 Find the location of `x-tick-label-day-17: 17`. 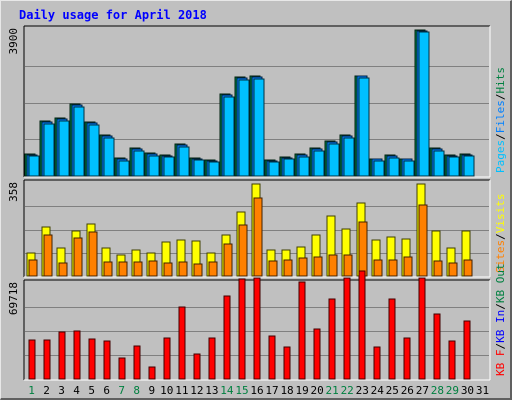

x-tick-label-day-17: 17 is located at coordinates (271, 390).